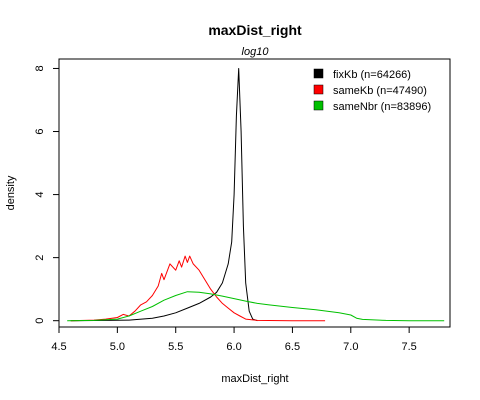 The width and height of the screenshot is (480, 400). Describe the element at coordinates (254, 379) in the screenshot. I see `x-axis-label: maxDist_right` at that location.